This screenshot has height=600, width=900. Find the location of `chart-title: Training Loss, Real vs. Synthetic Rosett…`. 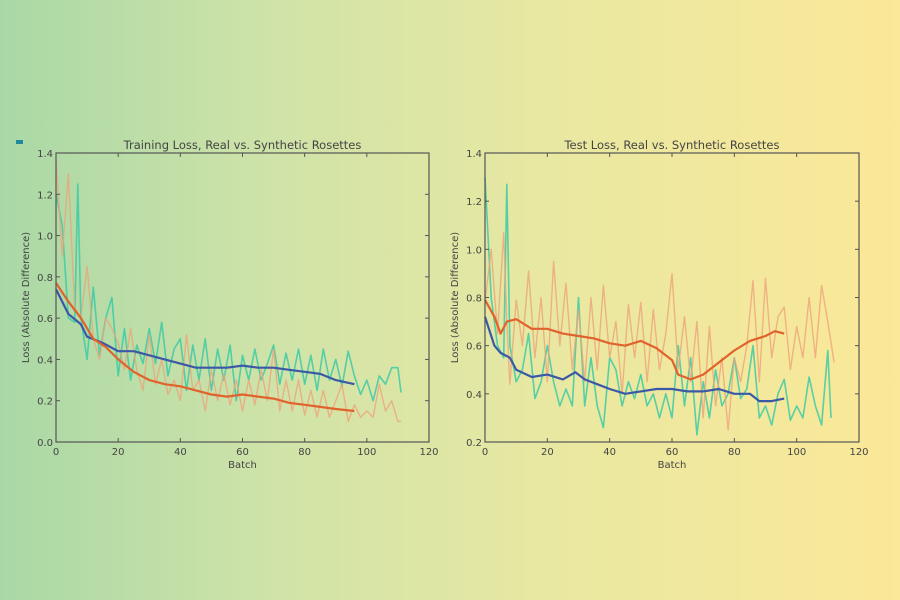

chart-title: Training Loss, Real vs. Synthetic Rosett… is located at coordinates (242, 145).